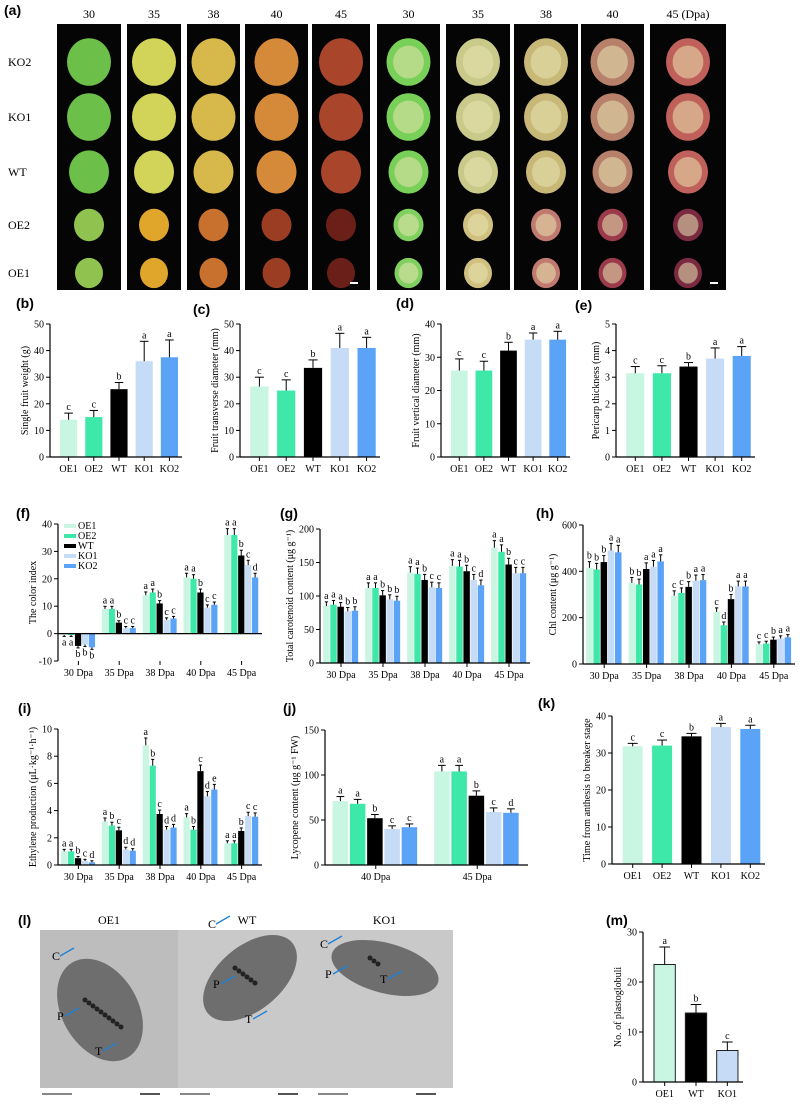  What do you see at coordinates (195, 1094) in the screenshot?
I see `tem-caption` at bounding box center [195, 1094].